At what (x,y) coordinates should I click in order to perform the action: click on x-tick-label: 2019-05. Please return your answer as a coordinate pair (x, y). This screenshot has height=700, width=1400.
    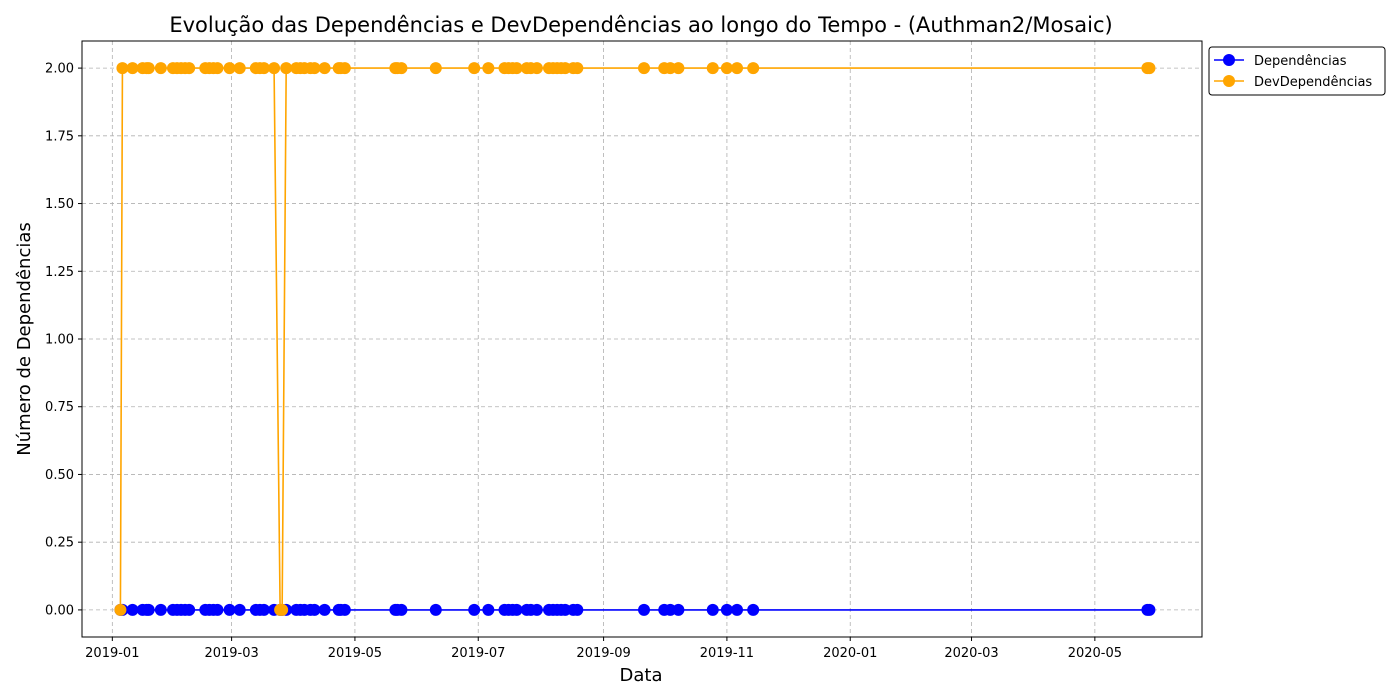
    Looking at the image, I should click on (355, 653).